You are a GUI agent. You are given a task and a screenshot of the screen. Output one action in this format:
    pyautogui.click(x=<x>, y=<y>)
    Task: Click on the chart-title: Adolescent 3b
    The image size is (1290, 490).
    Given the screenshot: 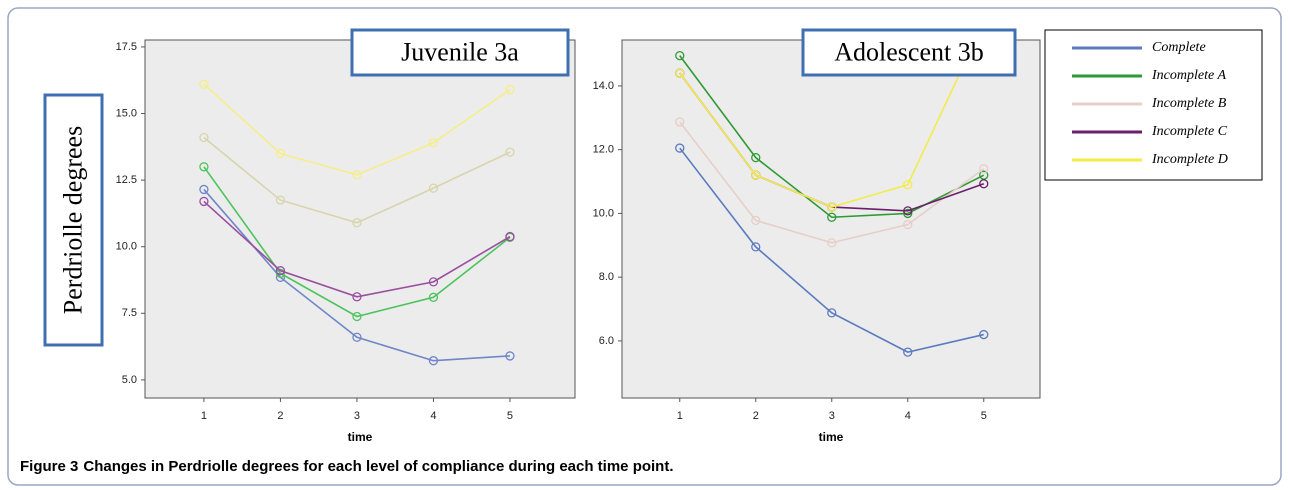 What is the action you would take?
    pyautogui.click(x=908, y=51)
    